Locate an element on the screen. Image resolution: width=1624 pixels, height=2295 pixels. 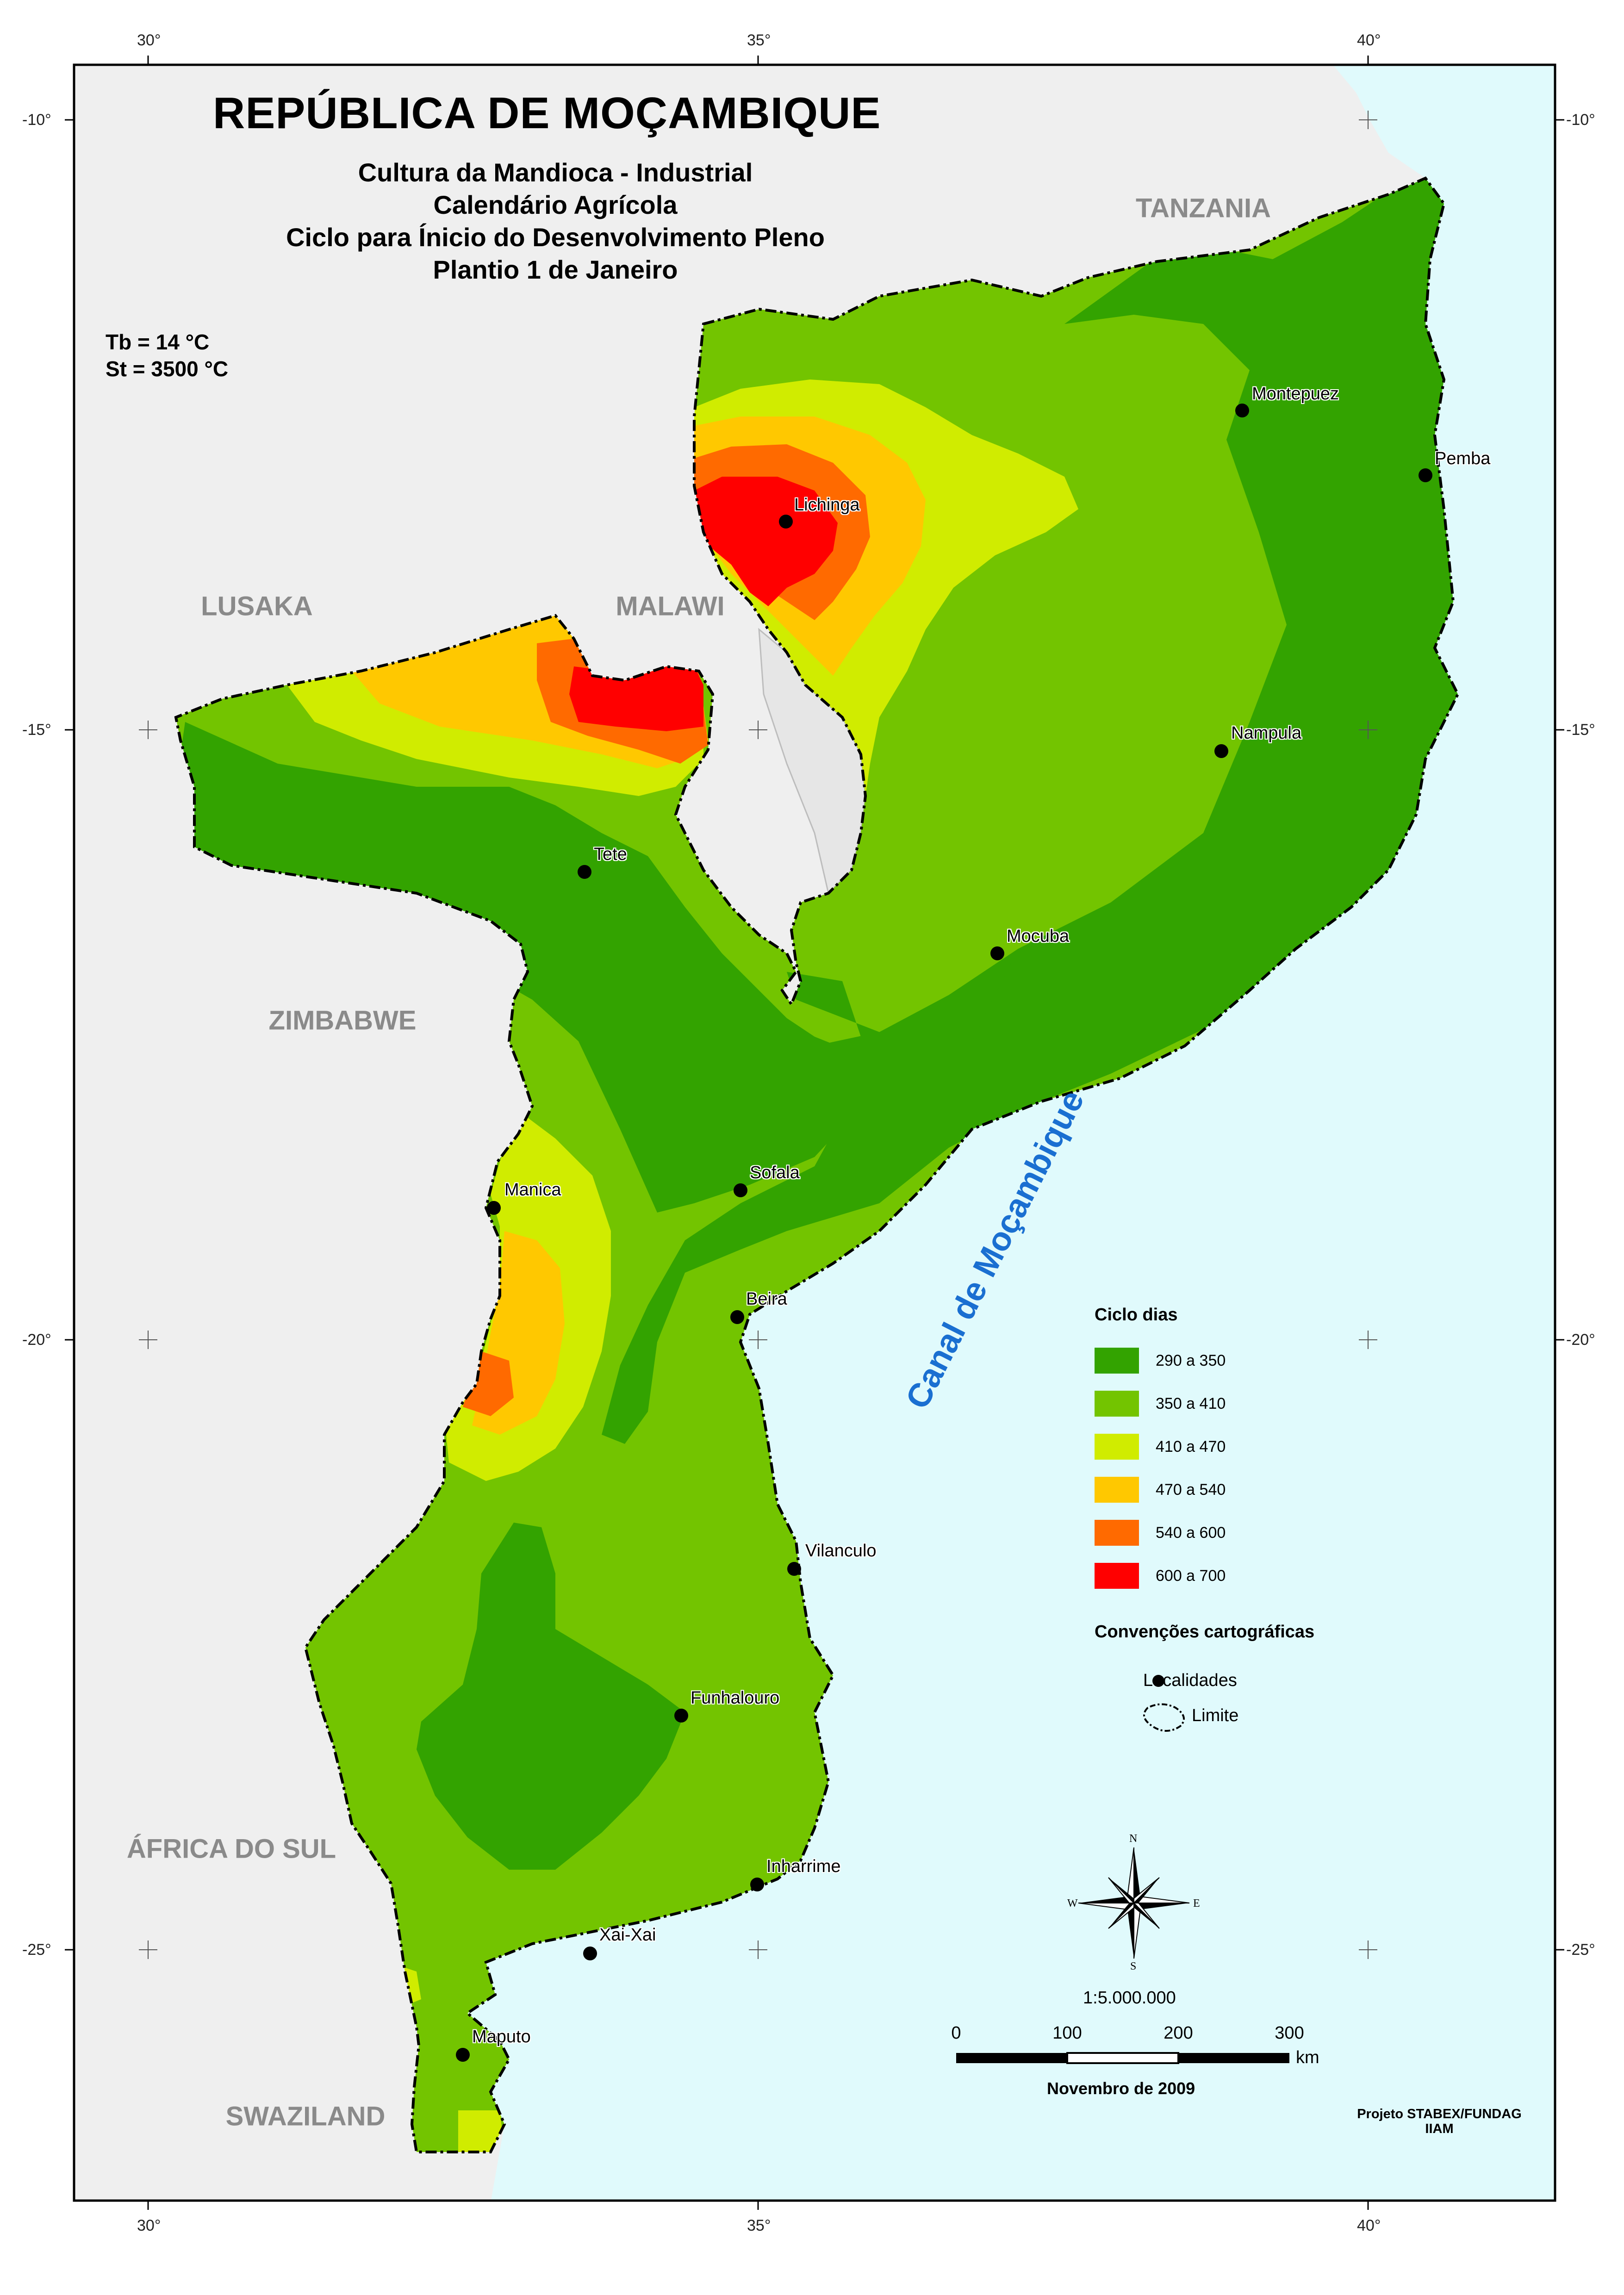
zone-600-700-west is located at coordinates (636, 698).